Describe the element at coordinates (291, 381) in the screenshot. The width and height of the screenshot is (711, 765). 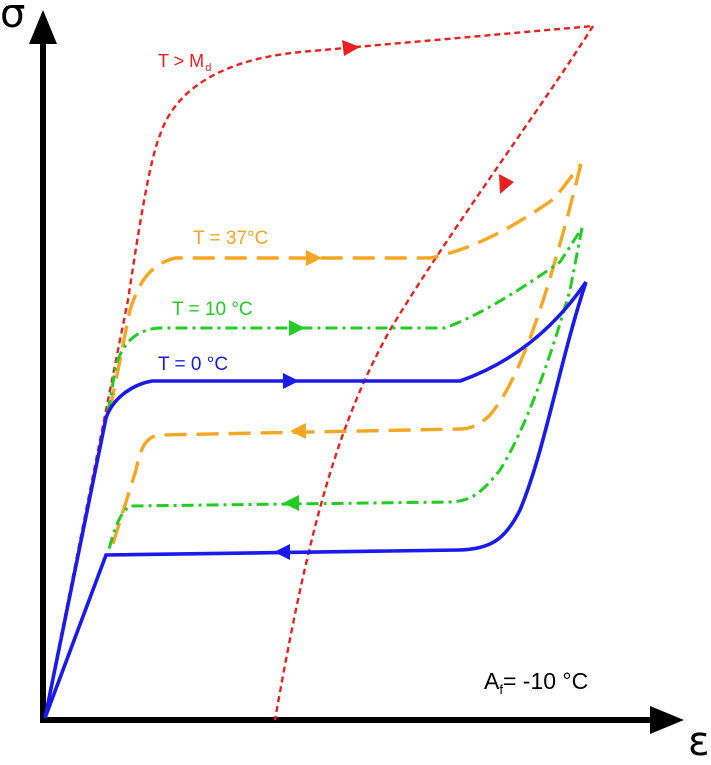
I see `blue-arrow-right` at that location.